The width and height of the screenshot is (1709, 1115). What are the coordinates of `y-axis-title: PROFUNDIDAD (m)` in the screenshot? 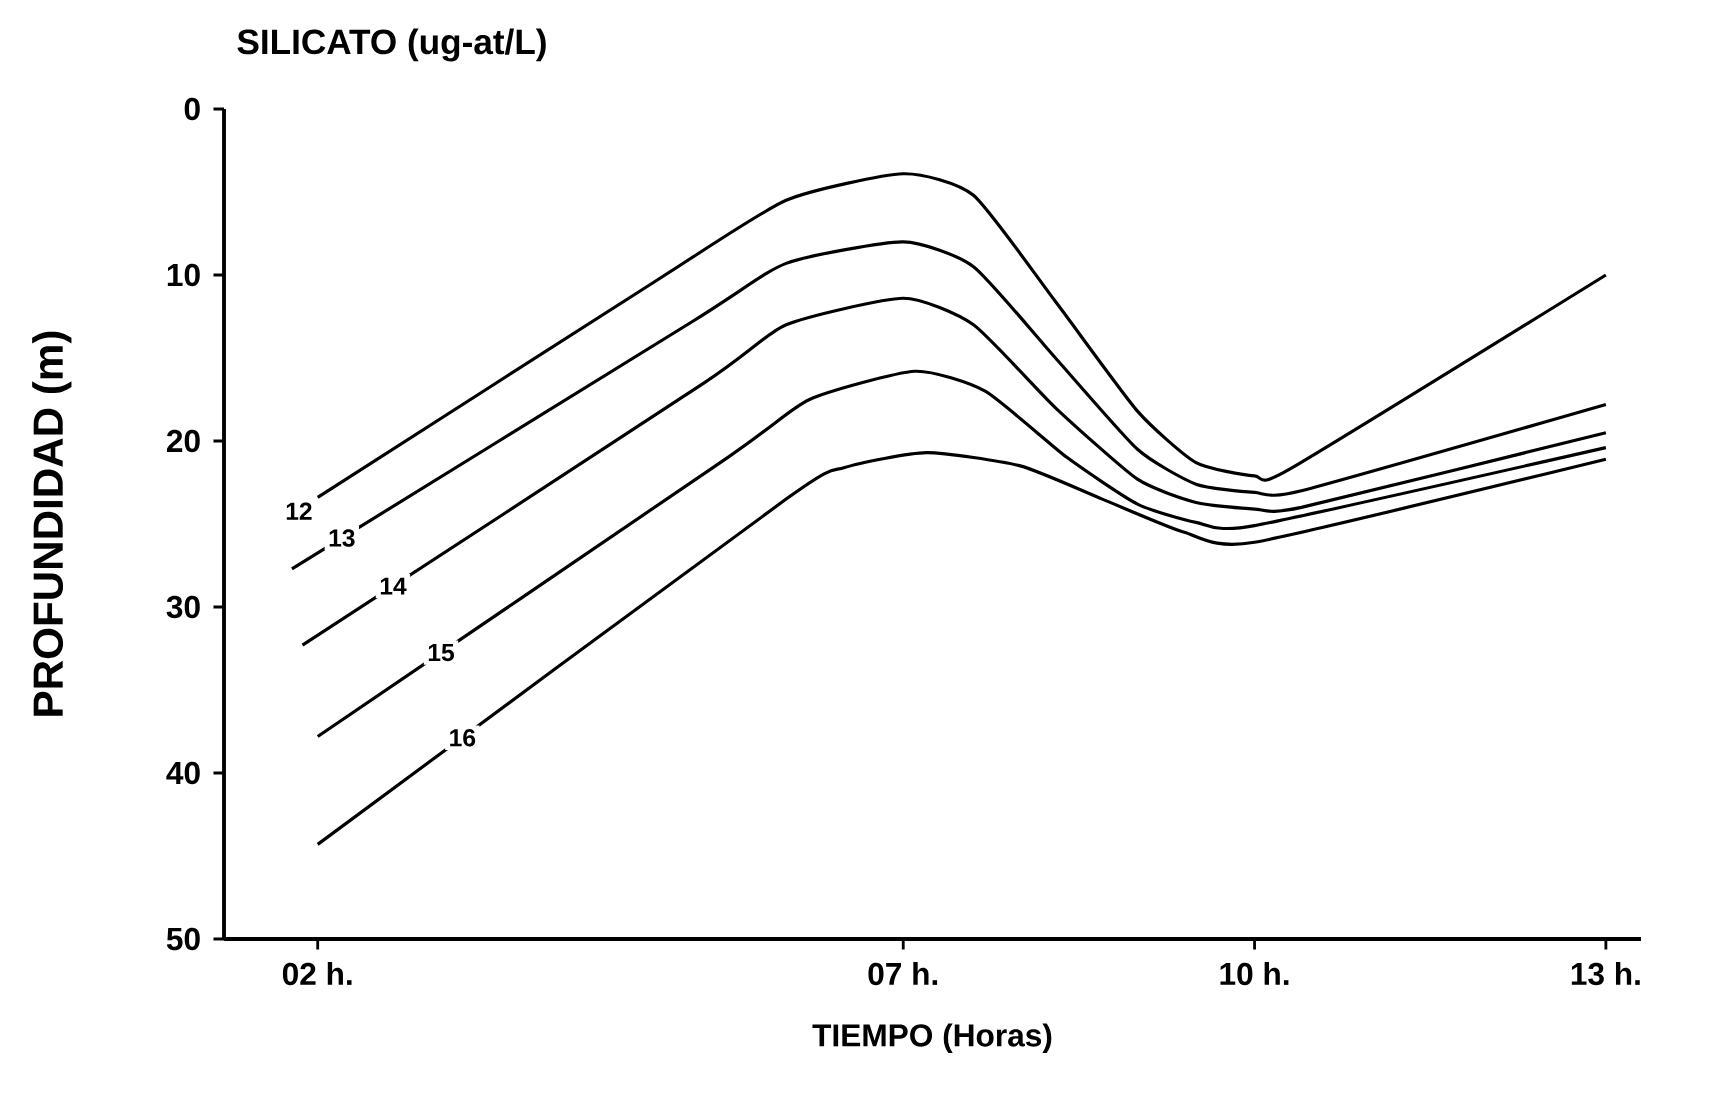 It's located at (52, 523).